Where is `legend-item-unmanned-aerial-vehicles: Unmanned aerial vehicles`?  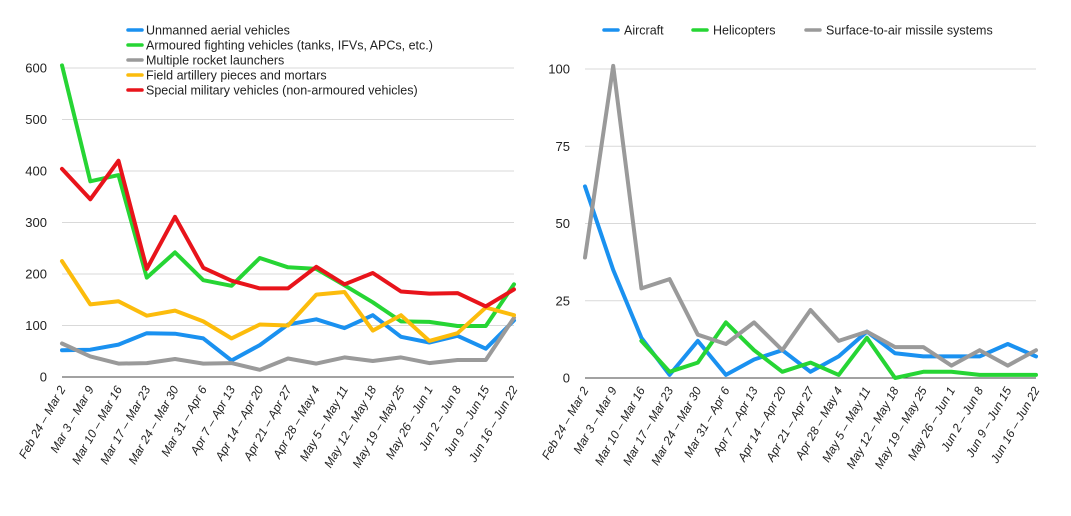 legend-item-unmanned-aerial-vehicles: Unmanned aerial vehicles is located at coordinates (208, 31).